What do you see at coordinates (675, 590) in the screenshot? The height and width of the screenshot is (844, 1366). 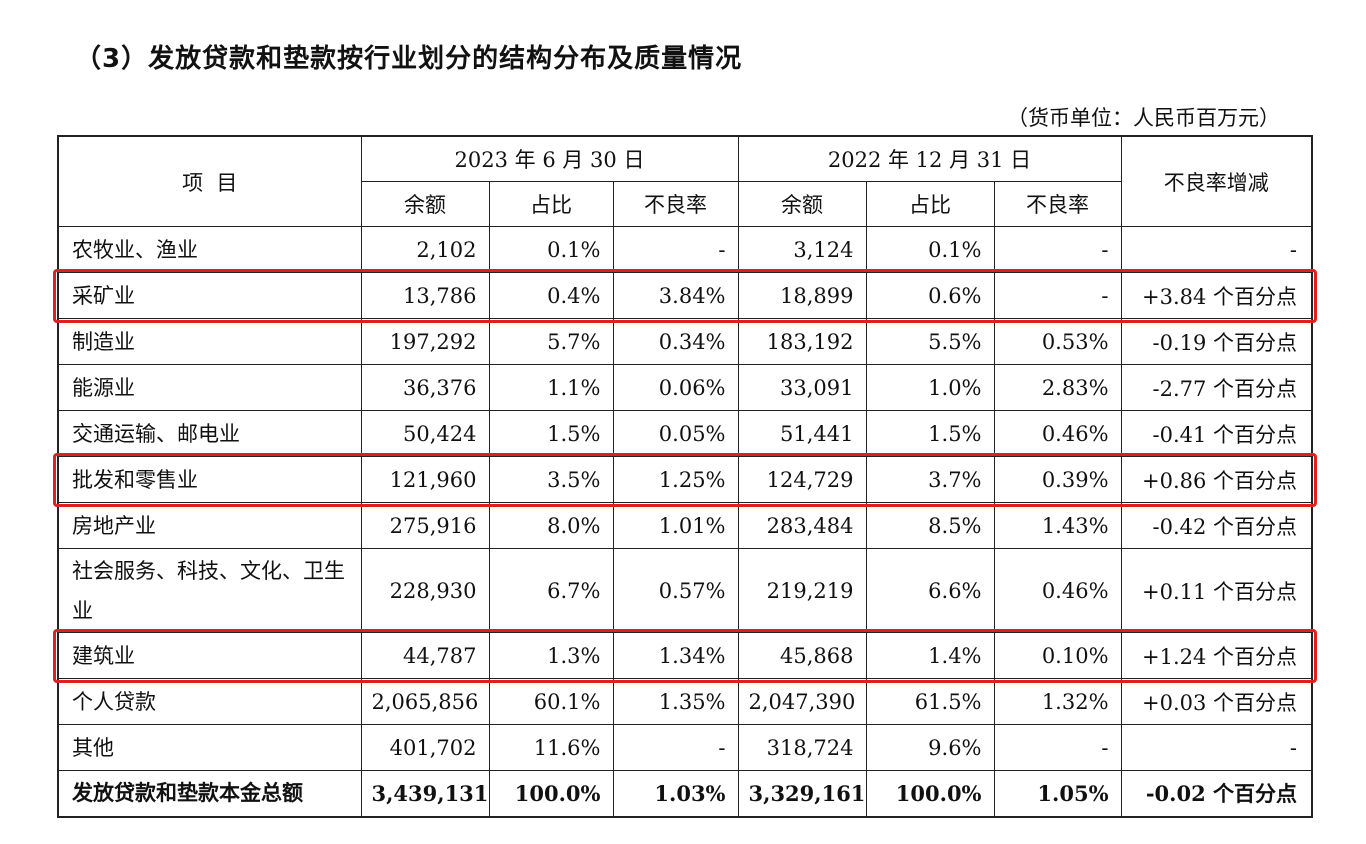 I see `cell-npl-2023: 0.57%` at bounding box center [675, 590].